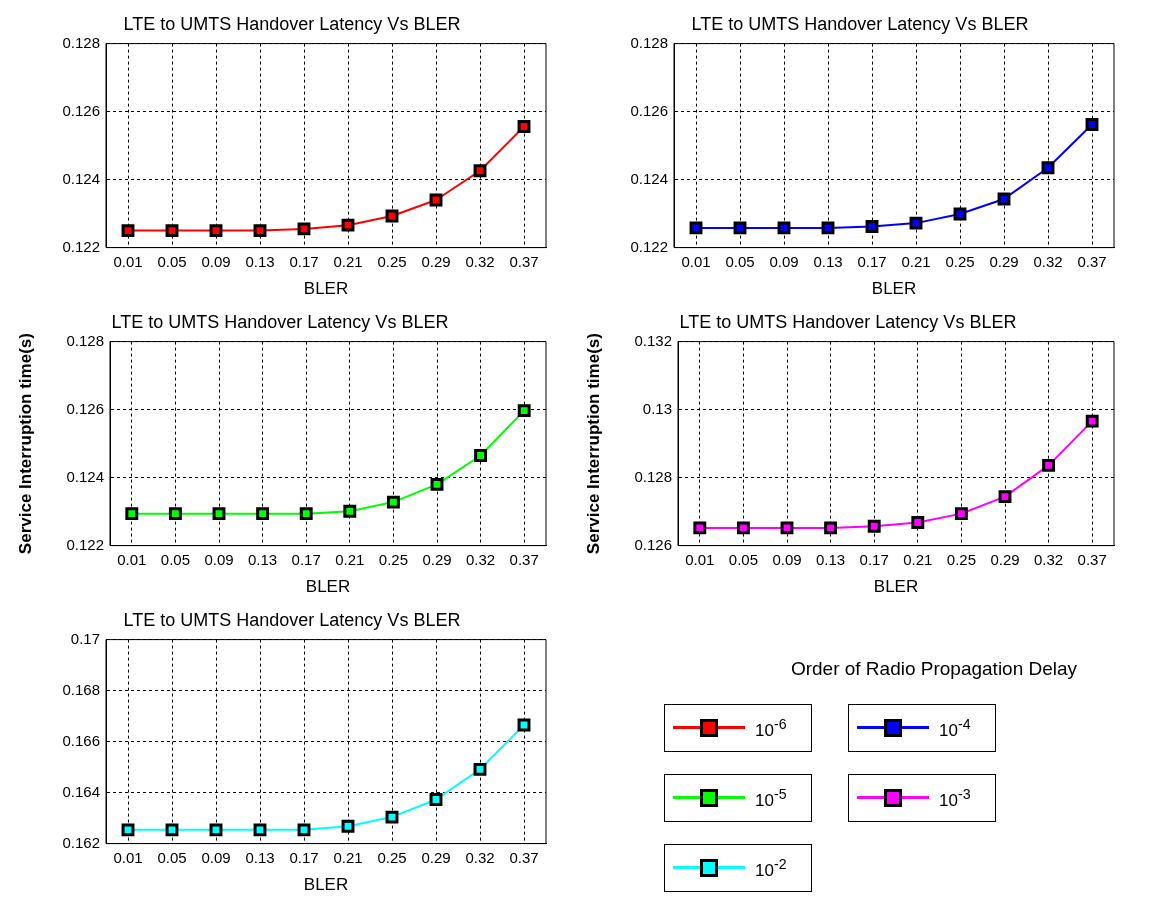 The image size is (1152, 898). Describe the element at coordinates (81, 842) in the screenshot. I see `y-tick-label: 0.162` at that location.